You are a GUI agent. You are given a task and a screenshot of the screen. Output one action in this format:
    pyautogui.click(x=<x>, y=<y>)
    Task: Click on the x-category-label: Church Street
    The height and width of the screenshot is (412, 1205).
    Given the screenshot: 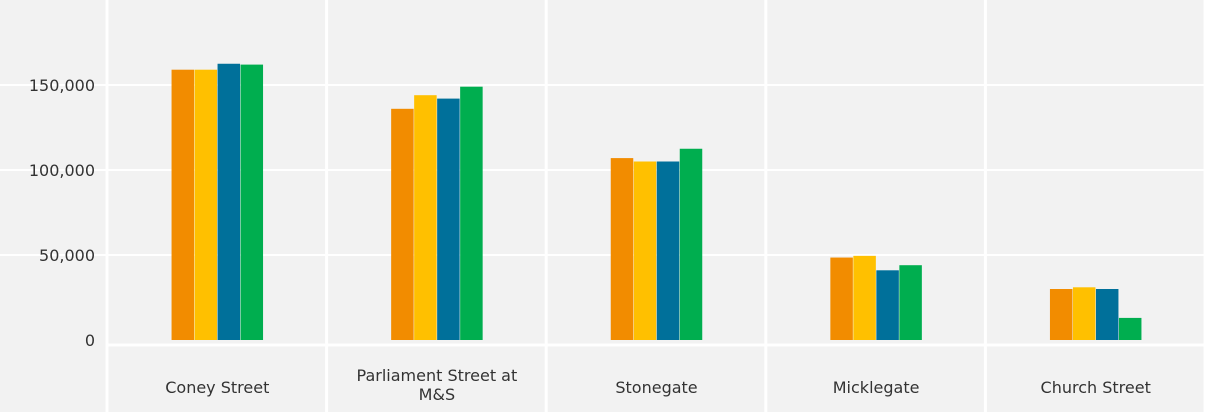 What is the action you would take?
    pyautogui.click(x=1096, y=387)
    